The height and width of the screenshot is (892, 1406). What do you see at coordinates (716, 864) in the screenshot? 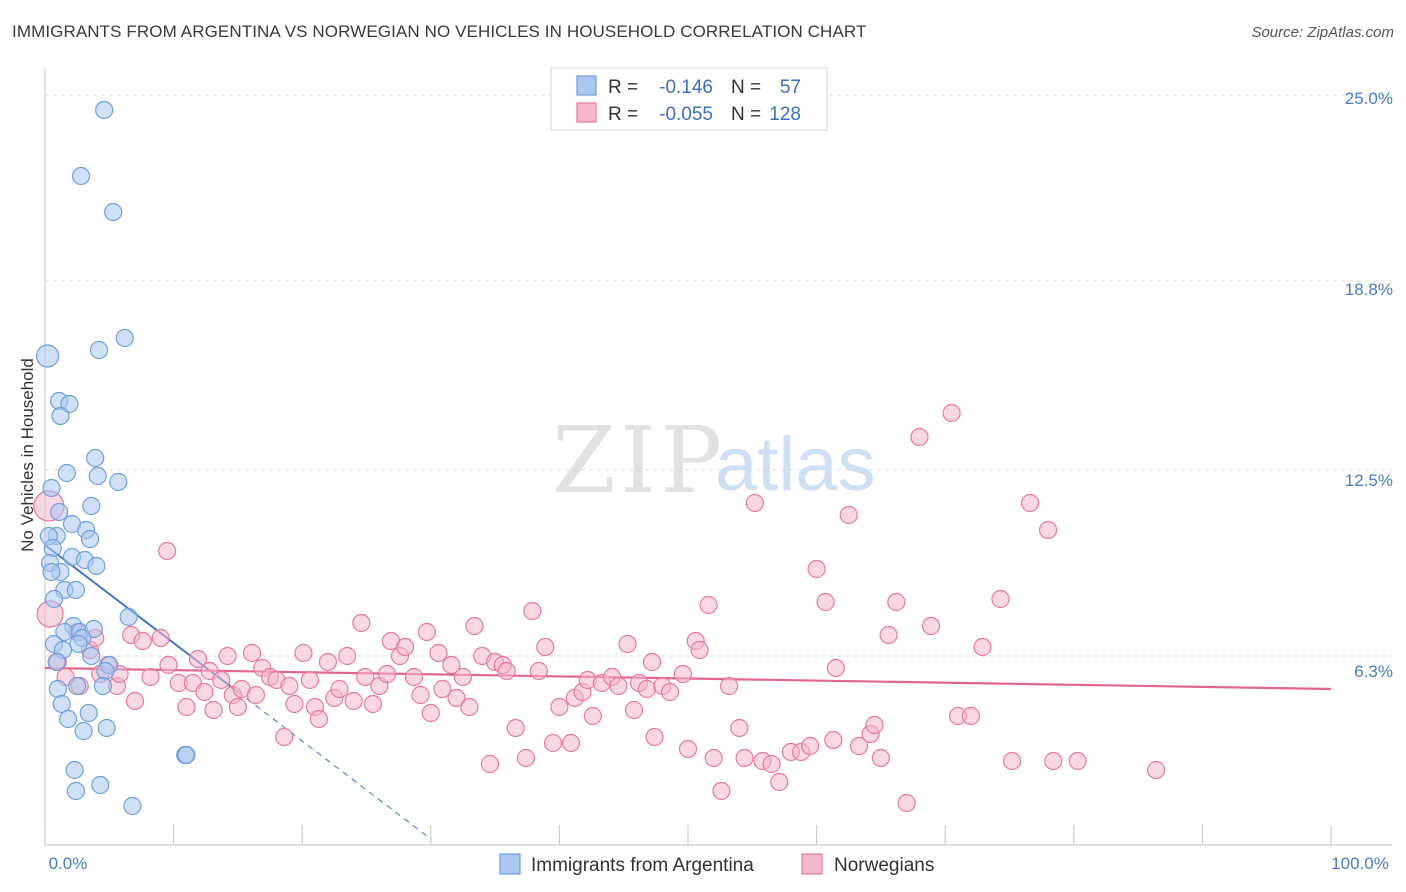
I see `series-legend: Immigrants from Argentina Norwegians` at bounding box center [716, 864].